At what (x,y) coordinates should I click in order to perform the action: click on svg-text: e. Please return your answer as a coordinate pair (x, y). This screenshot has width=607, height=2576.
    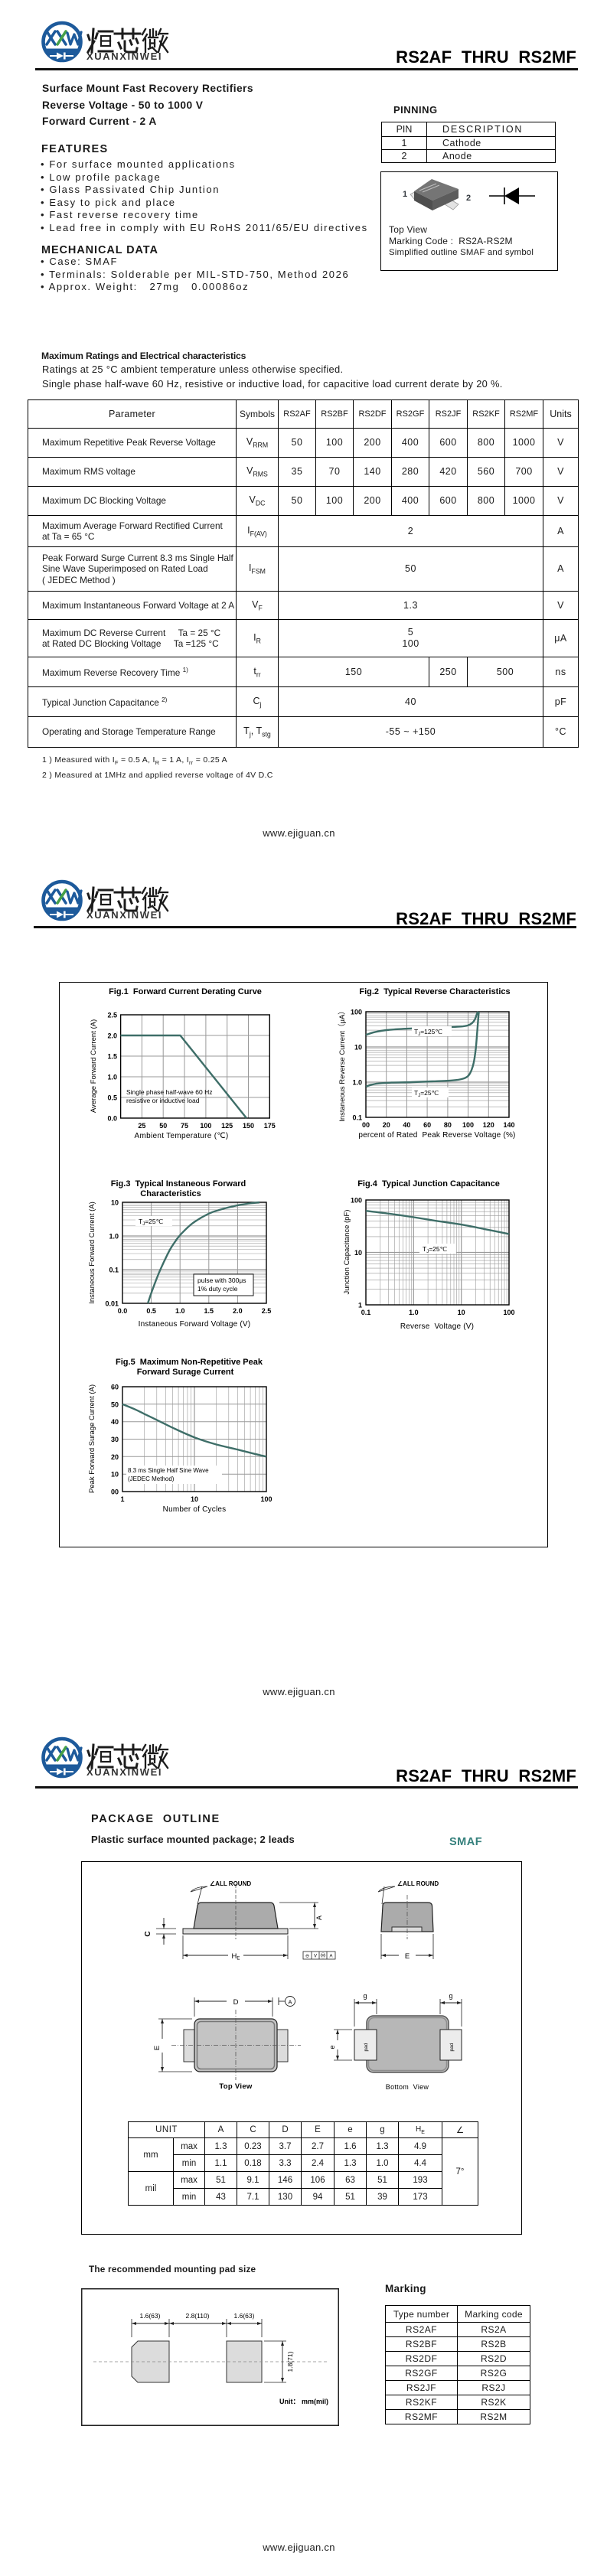
    Looking at the image, I should click on (332, 2047).